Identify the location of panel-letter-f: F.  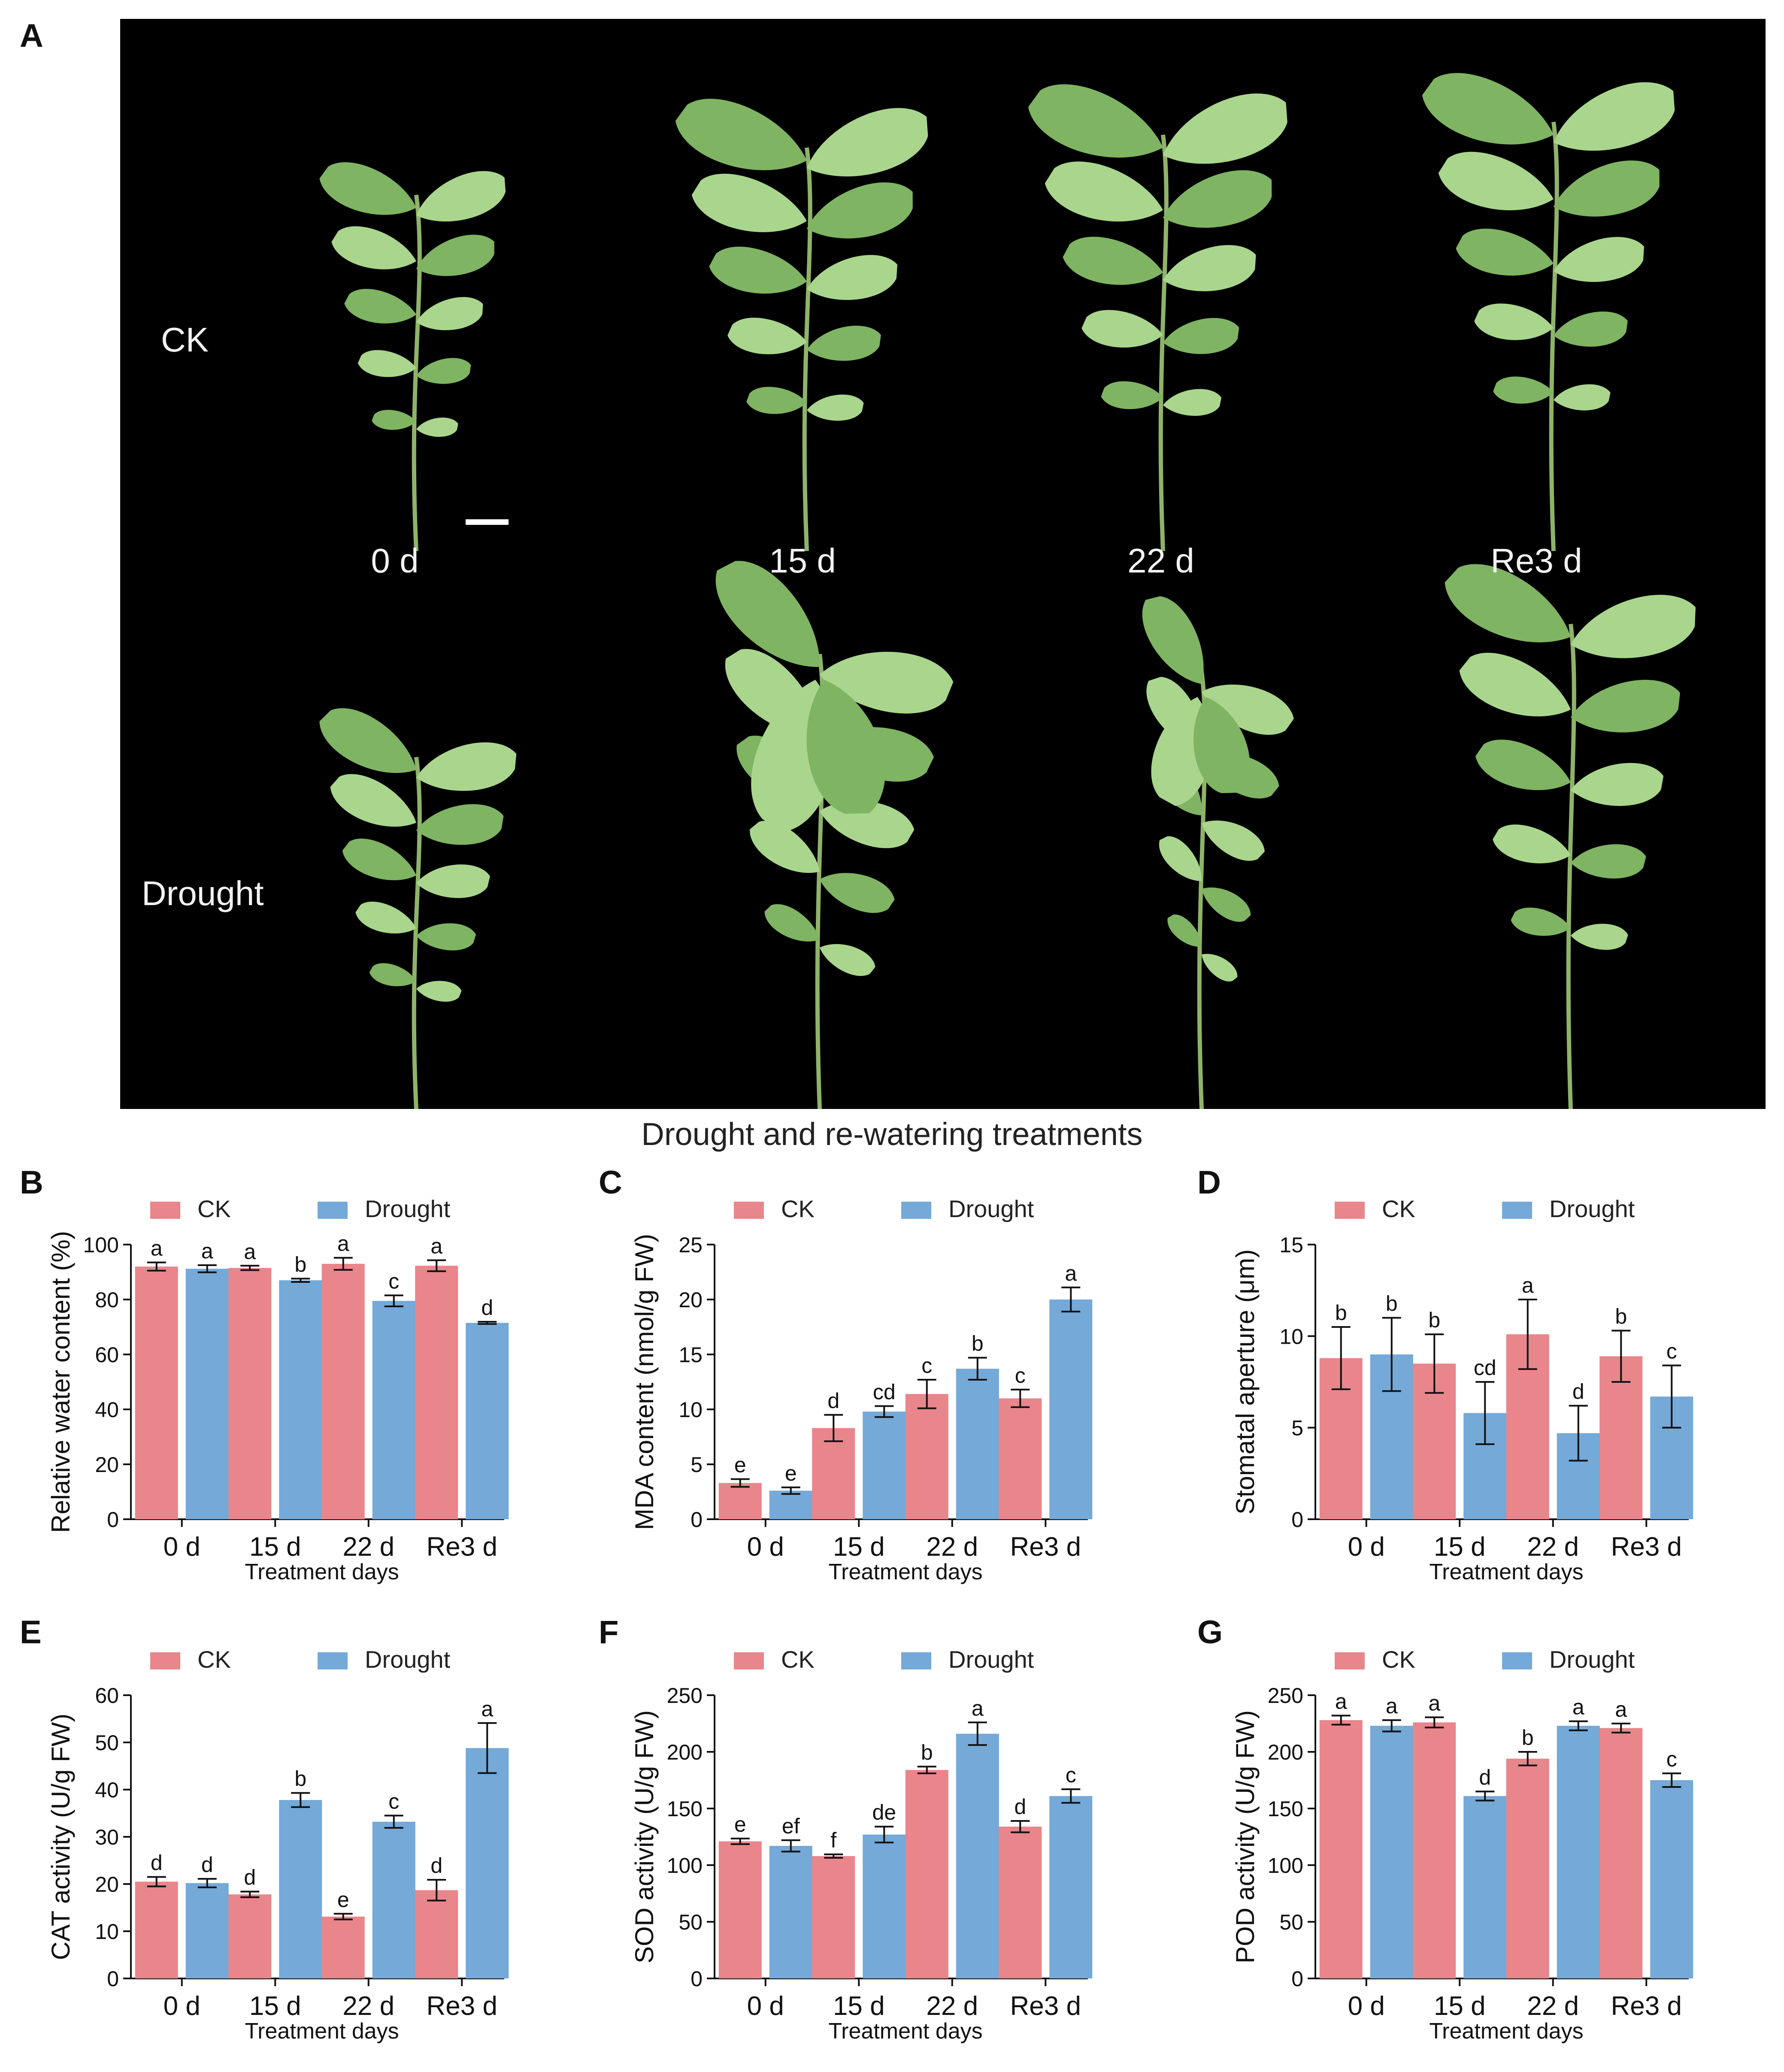
(609, 1632).